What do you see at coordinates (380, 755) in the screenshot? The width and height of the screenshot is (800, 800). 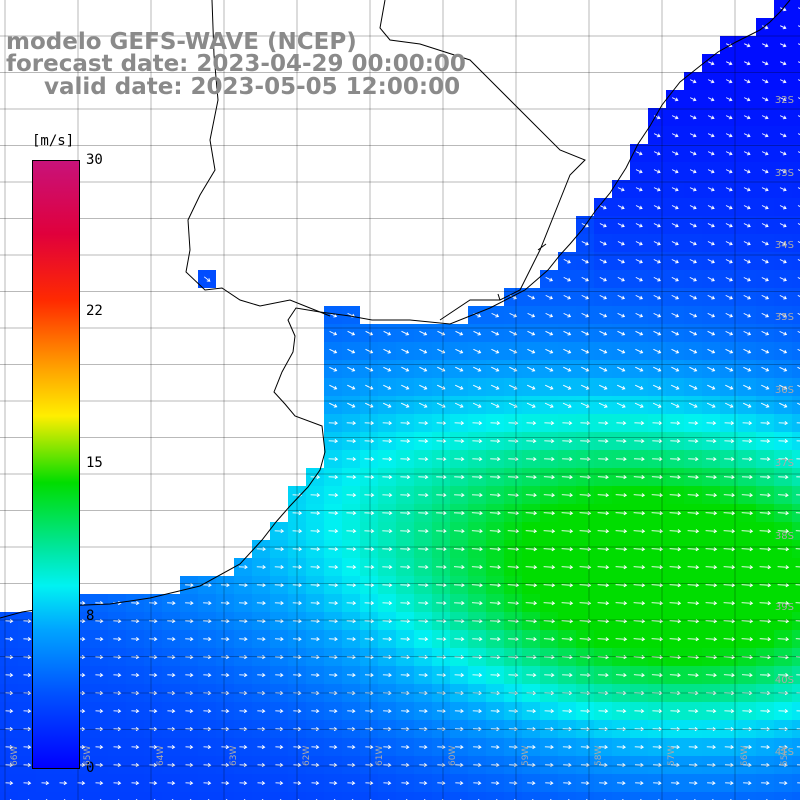 I see `lon-label-61w: 61W` at bounding box center [380, 755].